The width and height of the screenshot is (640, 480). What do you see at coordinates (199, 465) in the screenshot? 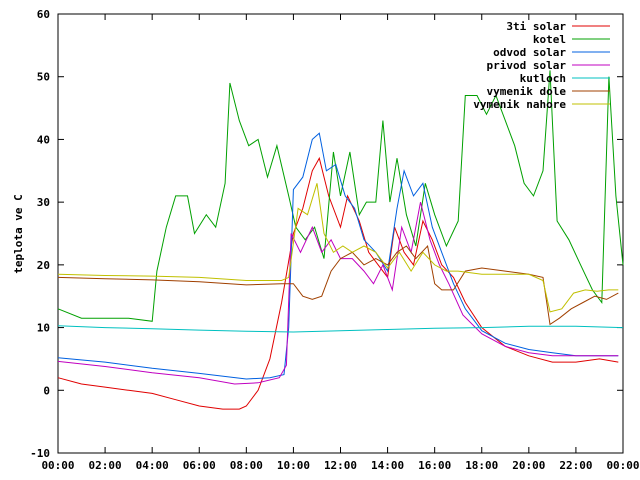
I see `x-tick-label: 06:00` at bounding box center [199, 465].